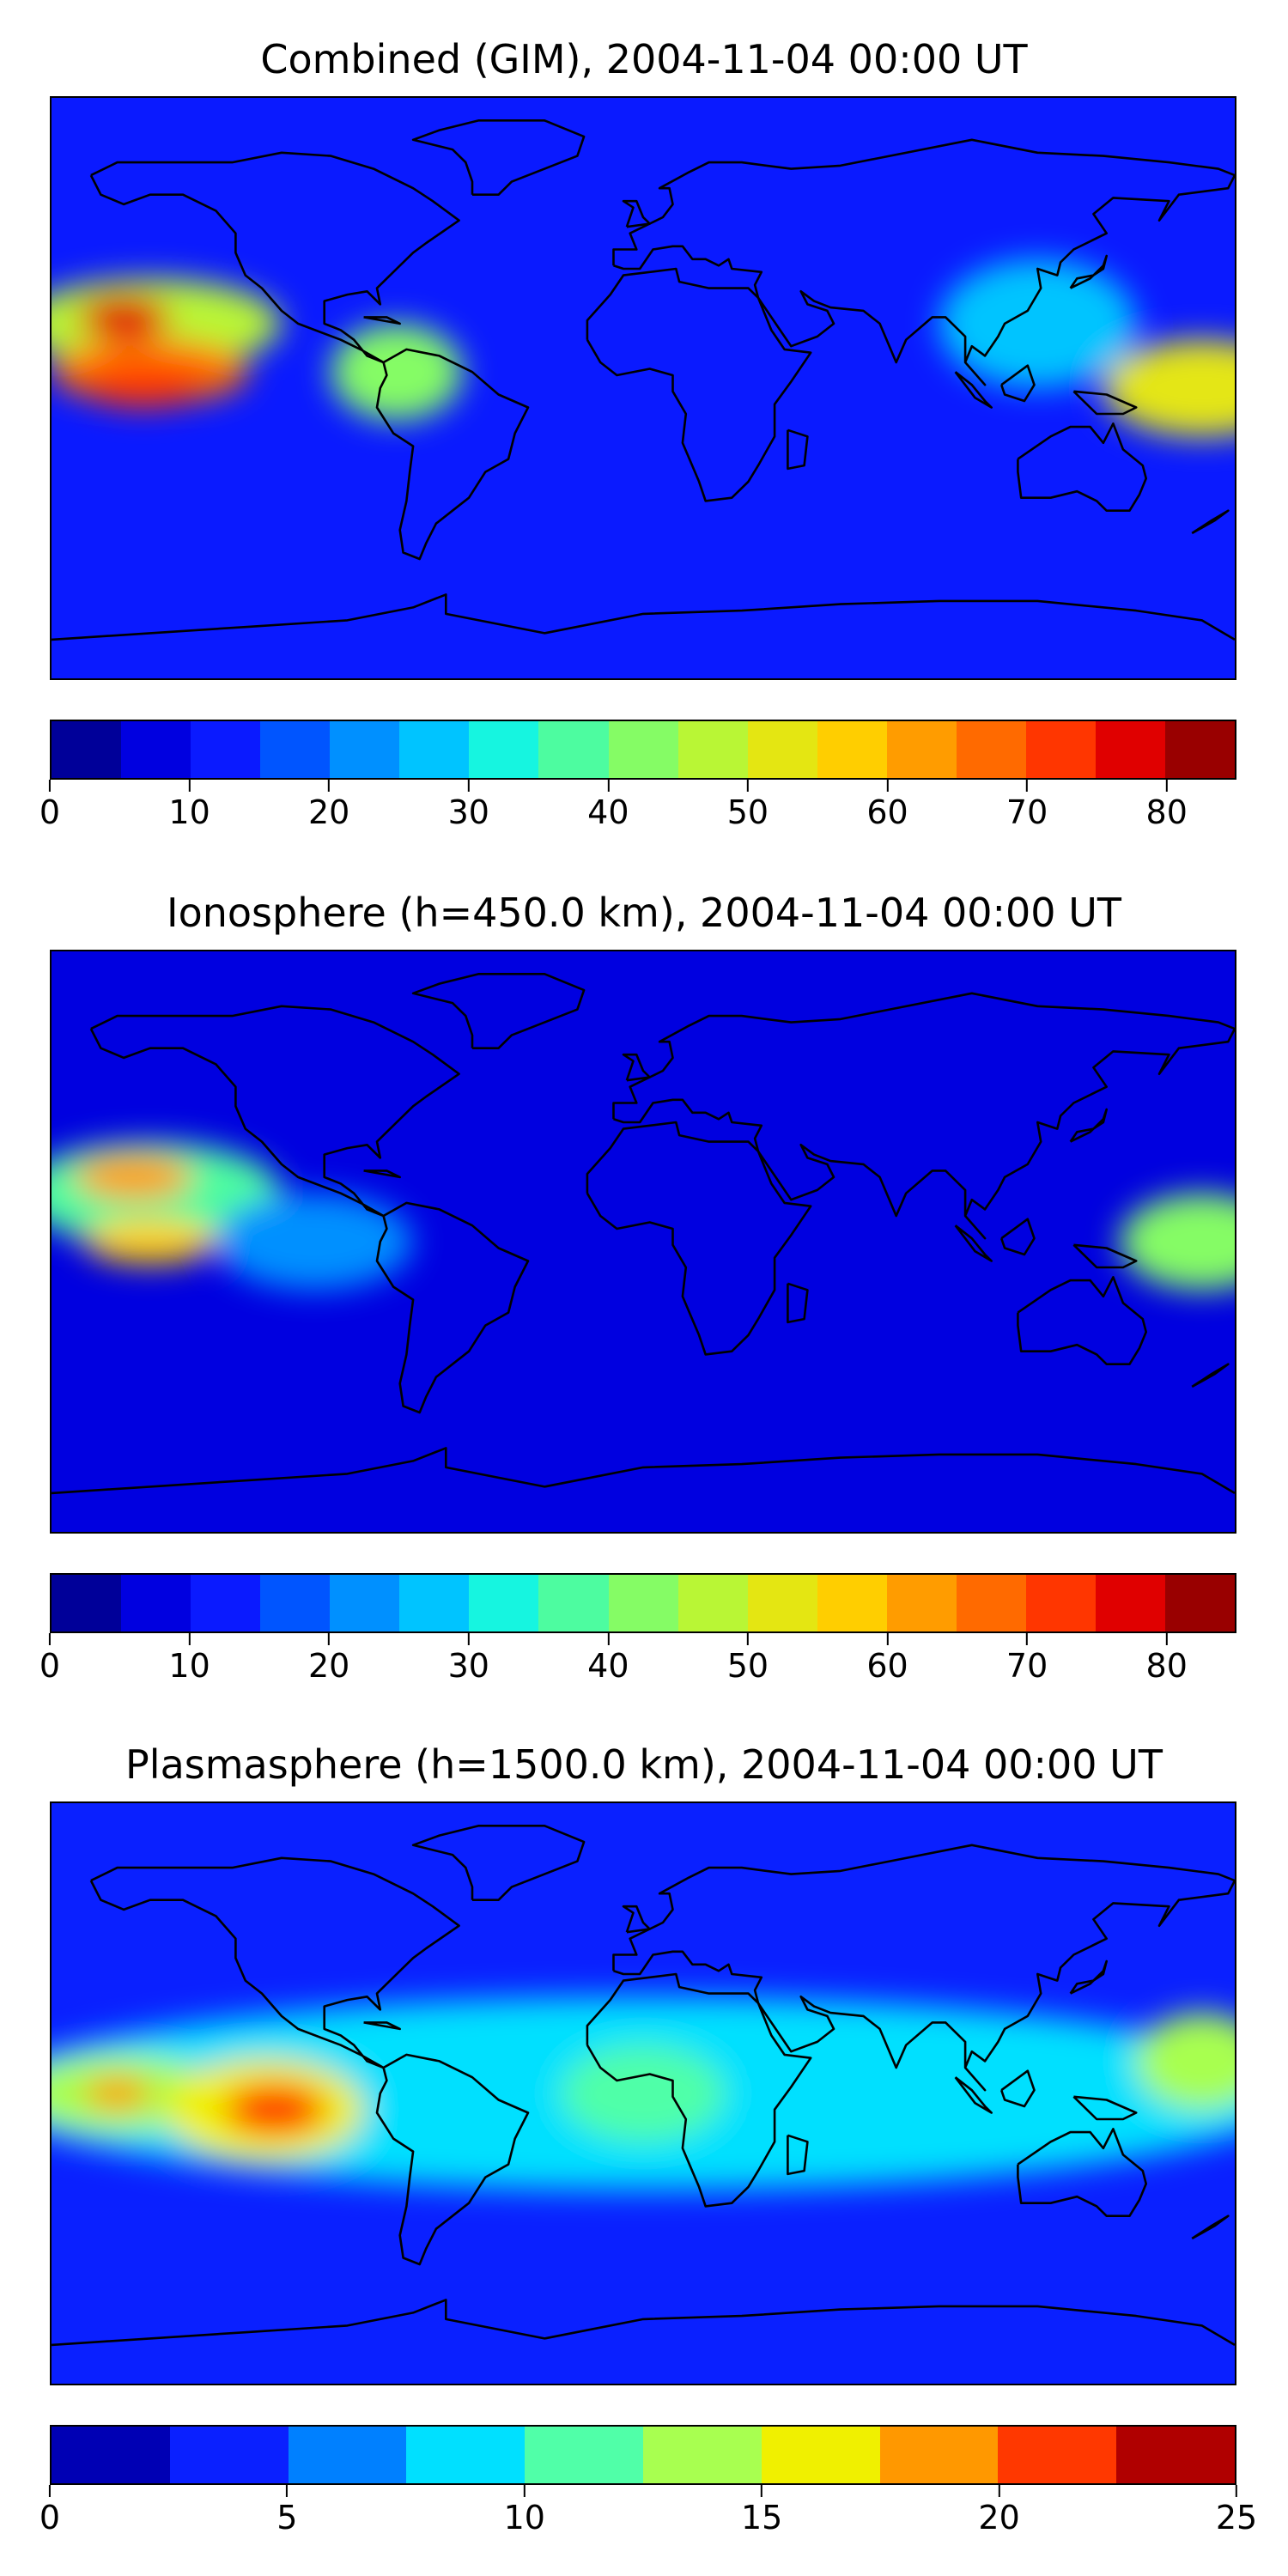  I want to click on colorbar-tick: 50, so click(748, 1659).